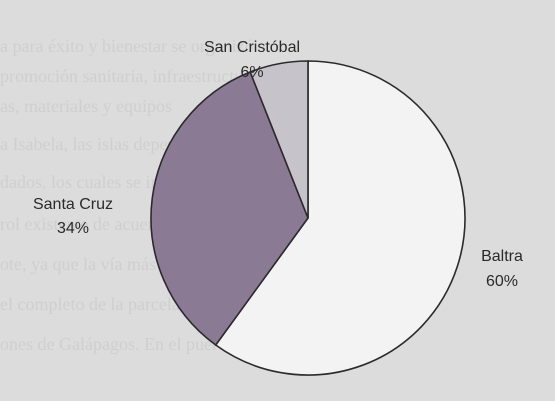 This screenshot has height=401, width=555. Describe the element at coordinates (86, 106) in the screenshot. I see `svg-text: as, materiales y equipos` at that location.